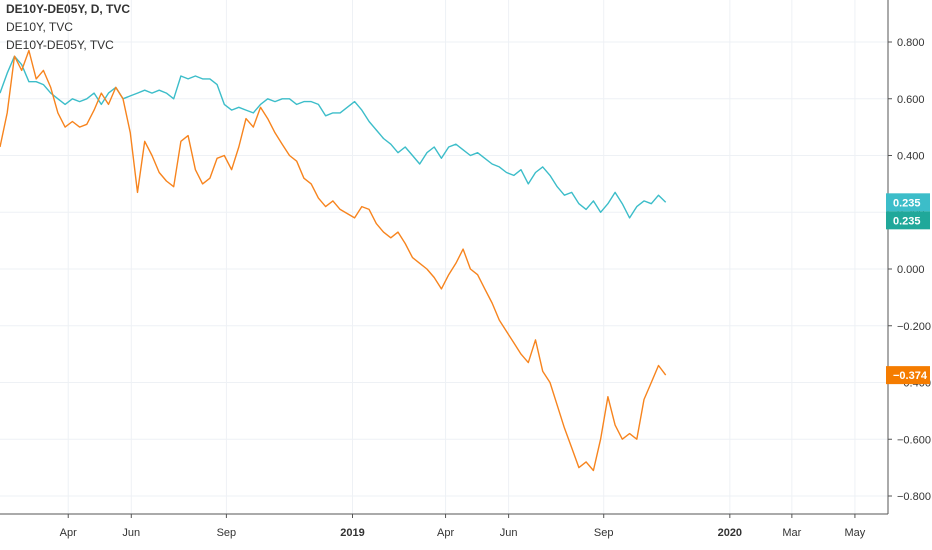 Image resolution: width=932 pixels, height=550 pixels. What do you see at coordinates (68, 9) in the screenshot?
I see `chart-title: DE10Y-DE05Y, D, TVC` at bounding box center [68, 9].